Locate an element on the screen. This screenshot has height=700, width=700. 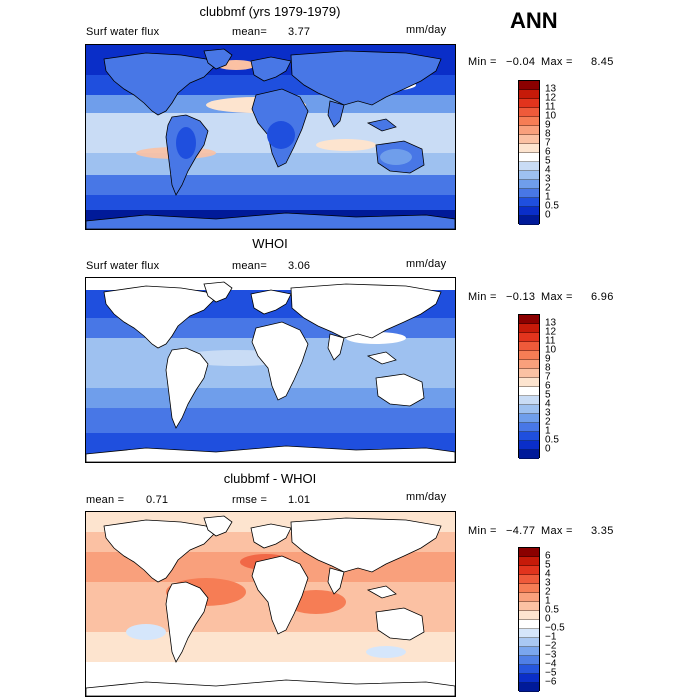
panel-2-max-label: Max = is located at coordinates (557, 297).